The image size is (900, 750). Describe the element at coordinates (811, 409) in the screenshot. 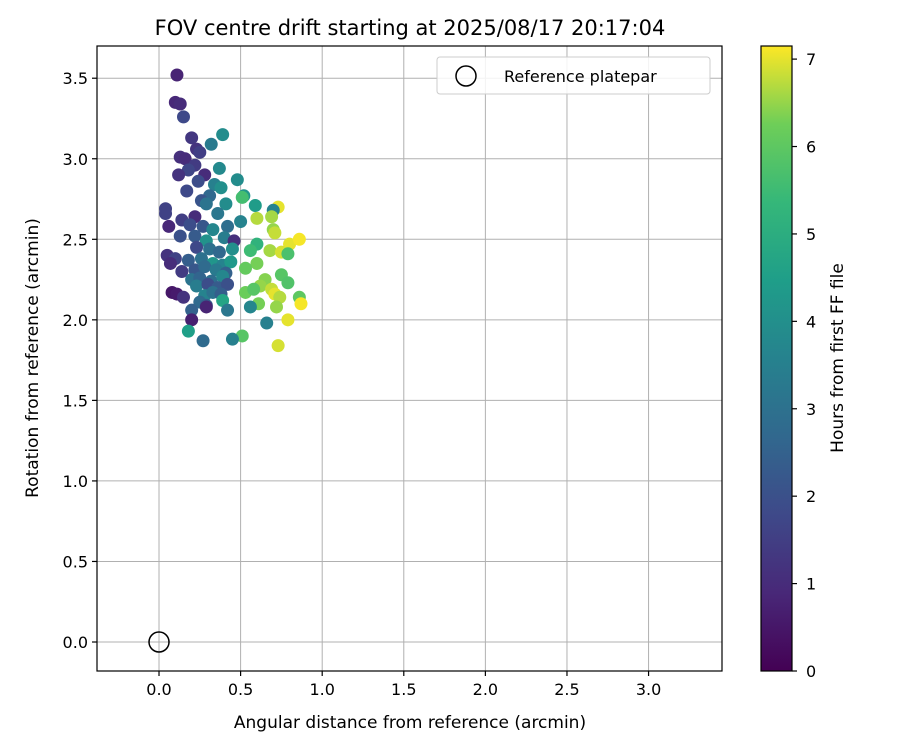

I see `colorbar-tick-label: 3` at that location.